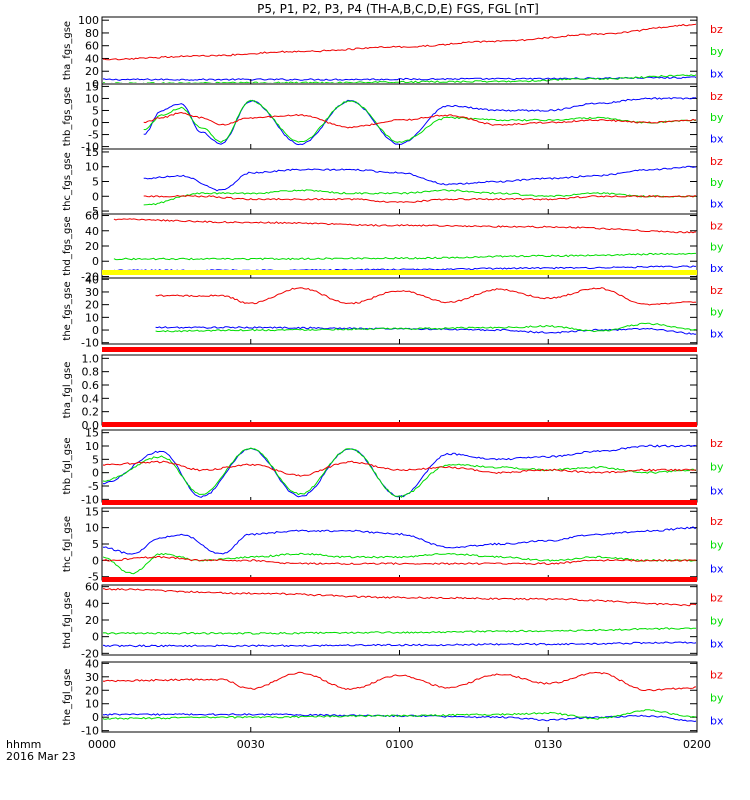  What do you see at coordinates (399, 502) in the screenshot?
I see `status-bar-thc_fgl_gse` at bounding box center [399, 502].